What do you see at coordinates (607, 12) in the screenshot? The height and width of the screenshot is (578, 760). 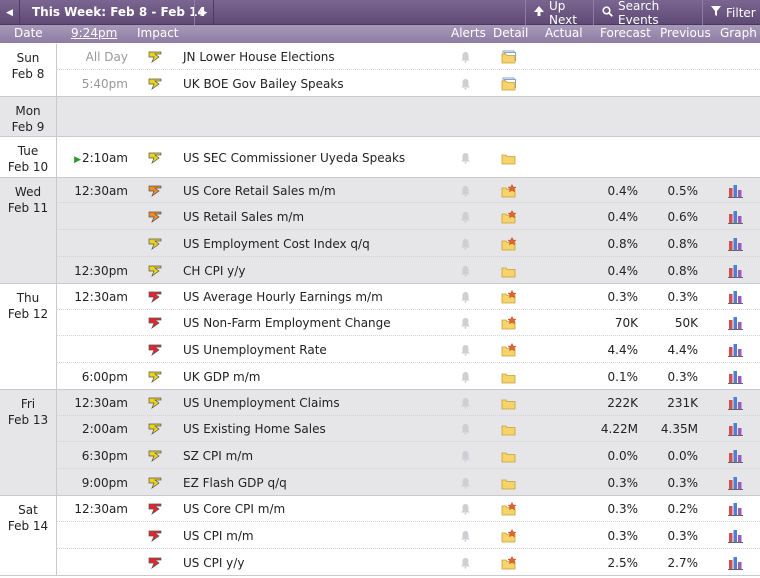 I see `search-icon` at bounding box center [607, 12].